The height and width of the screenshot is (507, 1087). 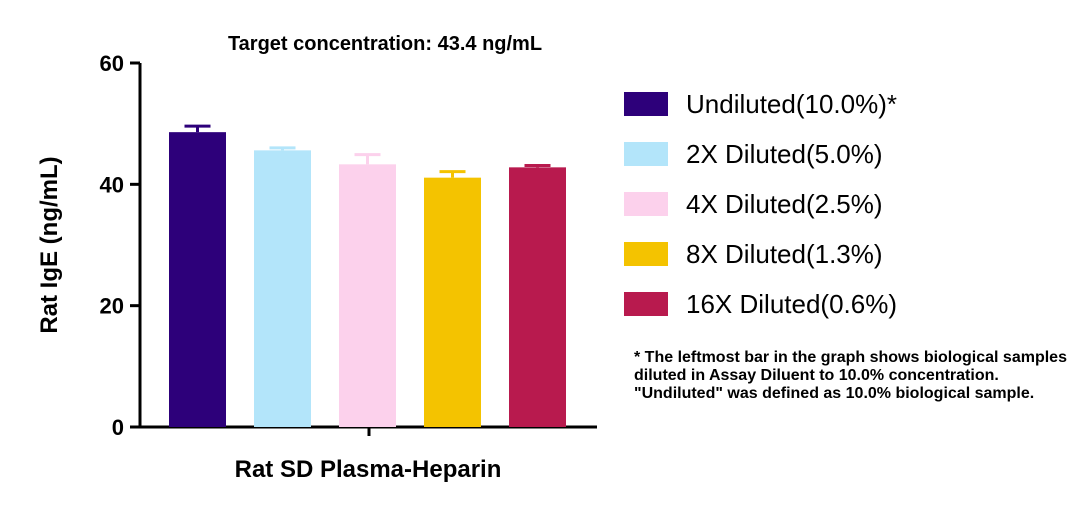 I want to click on legend-item: 2X Diluted(5.0%), so click(x=753, y=154).